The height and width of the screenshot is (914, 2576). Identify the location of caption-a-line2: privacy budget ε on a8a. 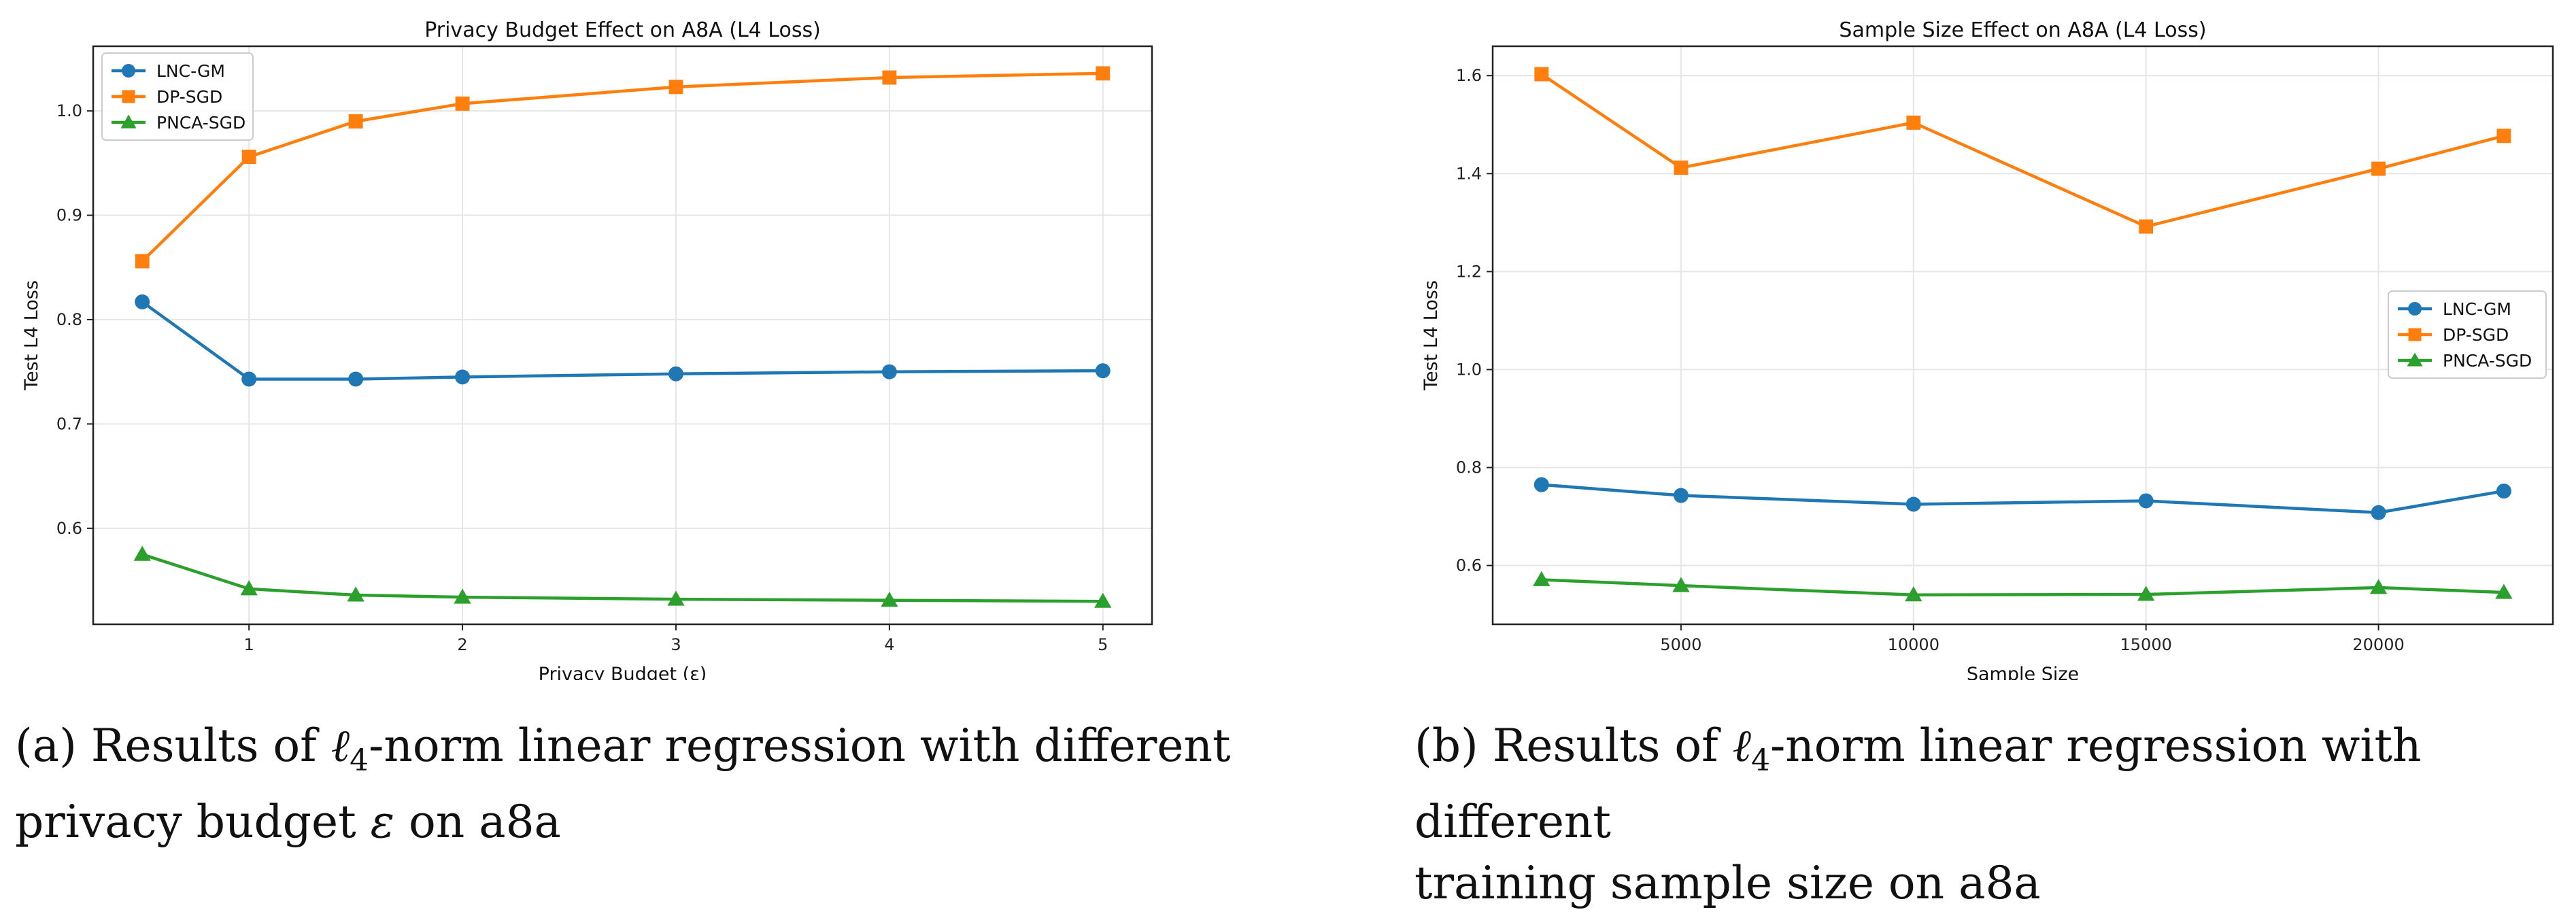
(644, 823).